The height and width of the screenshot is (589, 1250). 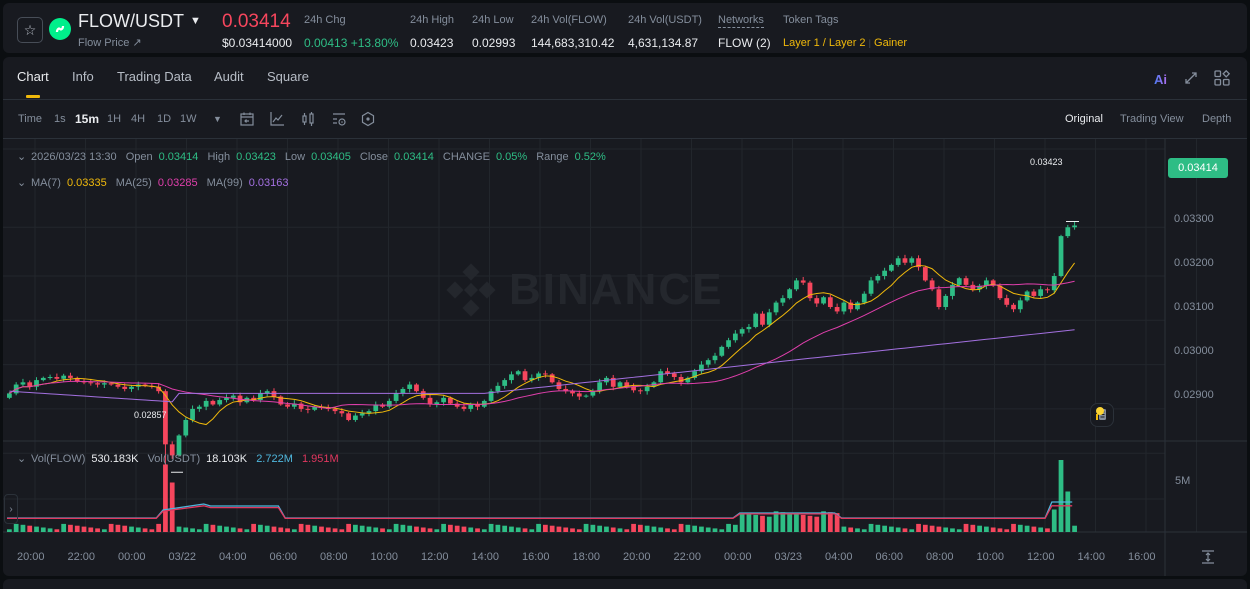 What do you see at coordinates (87, 119) in the screenshot?
I see `interval-15m: 15m` at bounding box center [87, 119].